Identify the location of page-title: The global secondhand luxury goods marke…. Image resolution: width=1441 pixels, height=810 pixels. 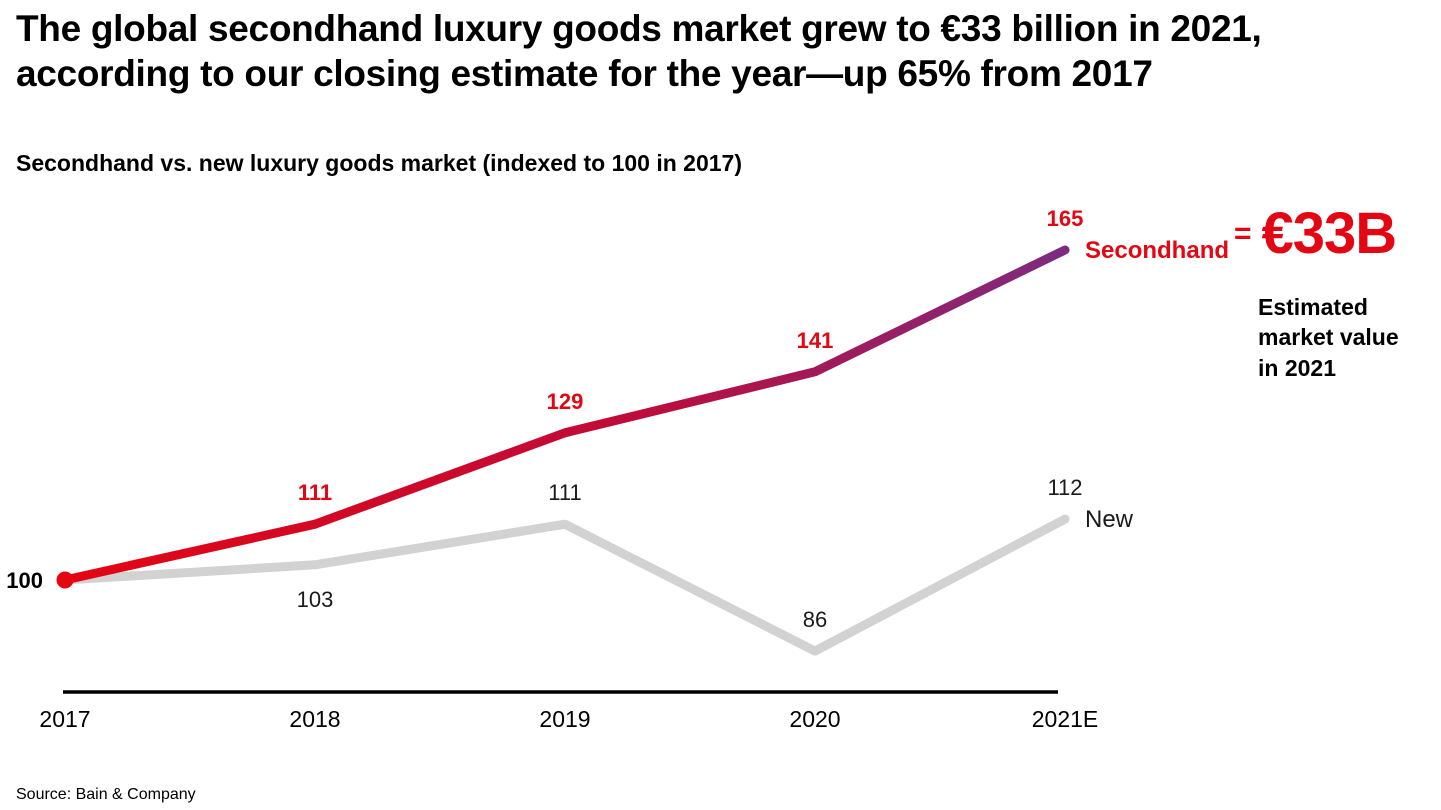
(639, 51).